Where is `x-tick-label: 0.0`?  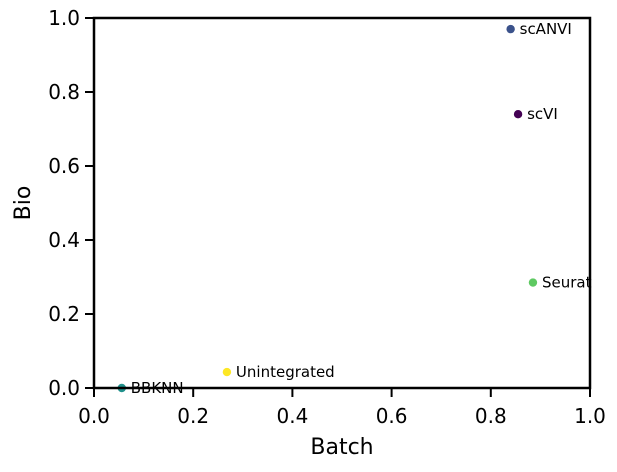 x-tick-label: 0.0 is located at coordinates (94, 416).